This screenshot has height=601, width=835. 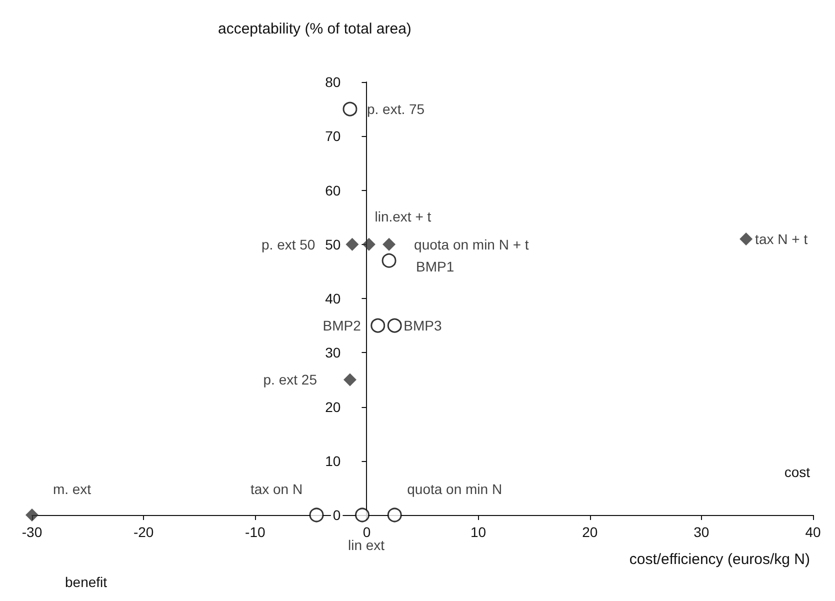 What do you see at coordinates (590, 532) in the screenshot?
I see `x-tick-label: 20` at bounding box center [590, 532].